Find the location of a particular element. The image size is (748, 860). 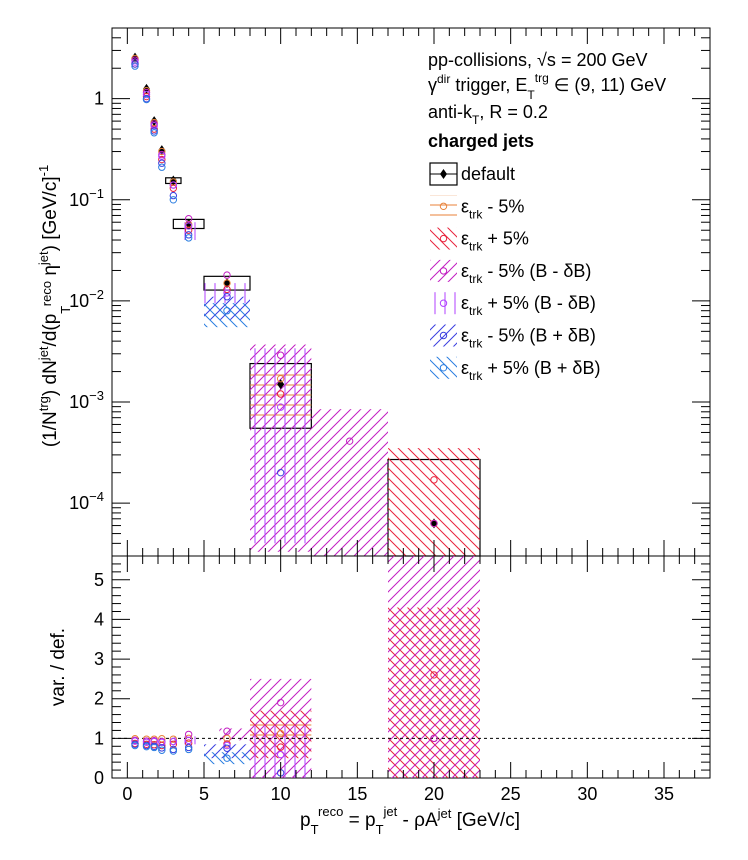

annotation-algorithm: anti-kT, R = 0.2 is located at coordinates (488, 114).